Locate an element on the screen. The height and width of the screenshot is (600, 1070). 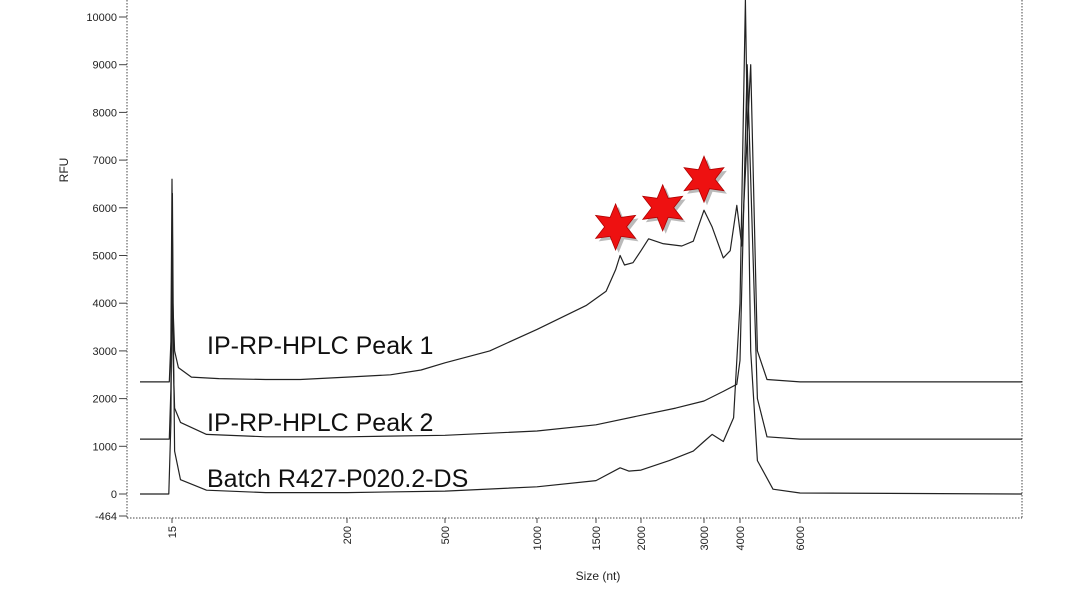
x-tick-label: 2000 is located at coordinates (642, 538).